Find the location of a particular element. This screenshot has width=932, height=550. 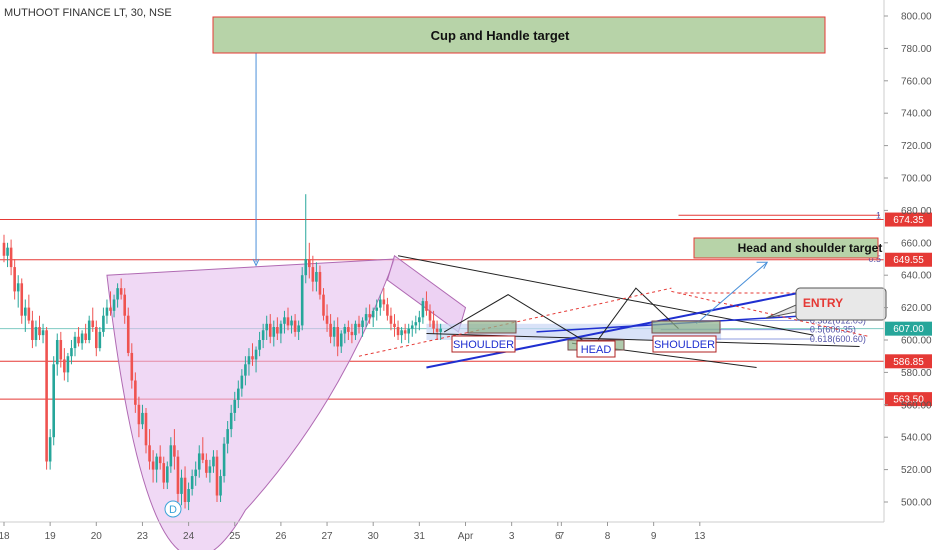

left-shoulder-label: SHOULDER is located at coordinates (483, 345).